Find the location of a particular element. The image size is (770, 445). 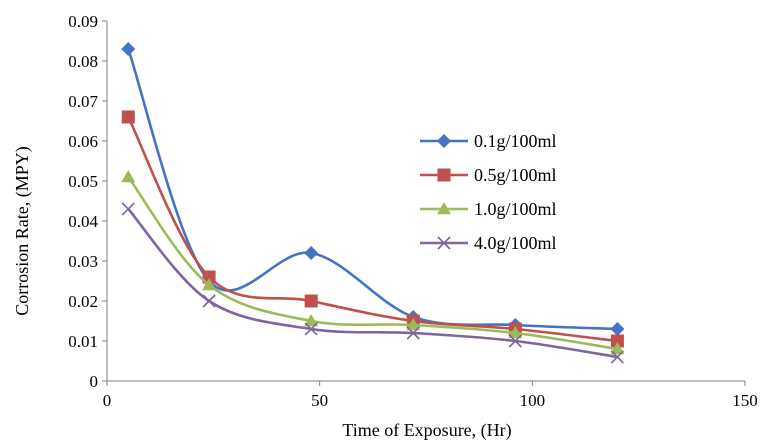

y-tick-label: 0.04 is located at coordinates (83, 221).